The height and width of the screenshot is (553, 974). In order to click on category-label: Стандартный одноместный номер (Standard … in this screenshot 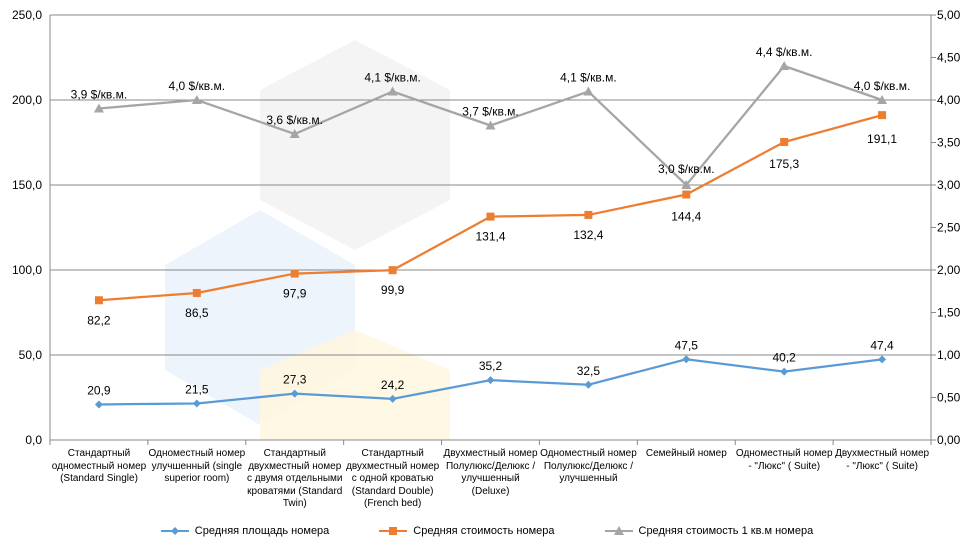, I will do `click(99, 466)`.